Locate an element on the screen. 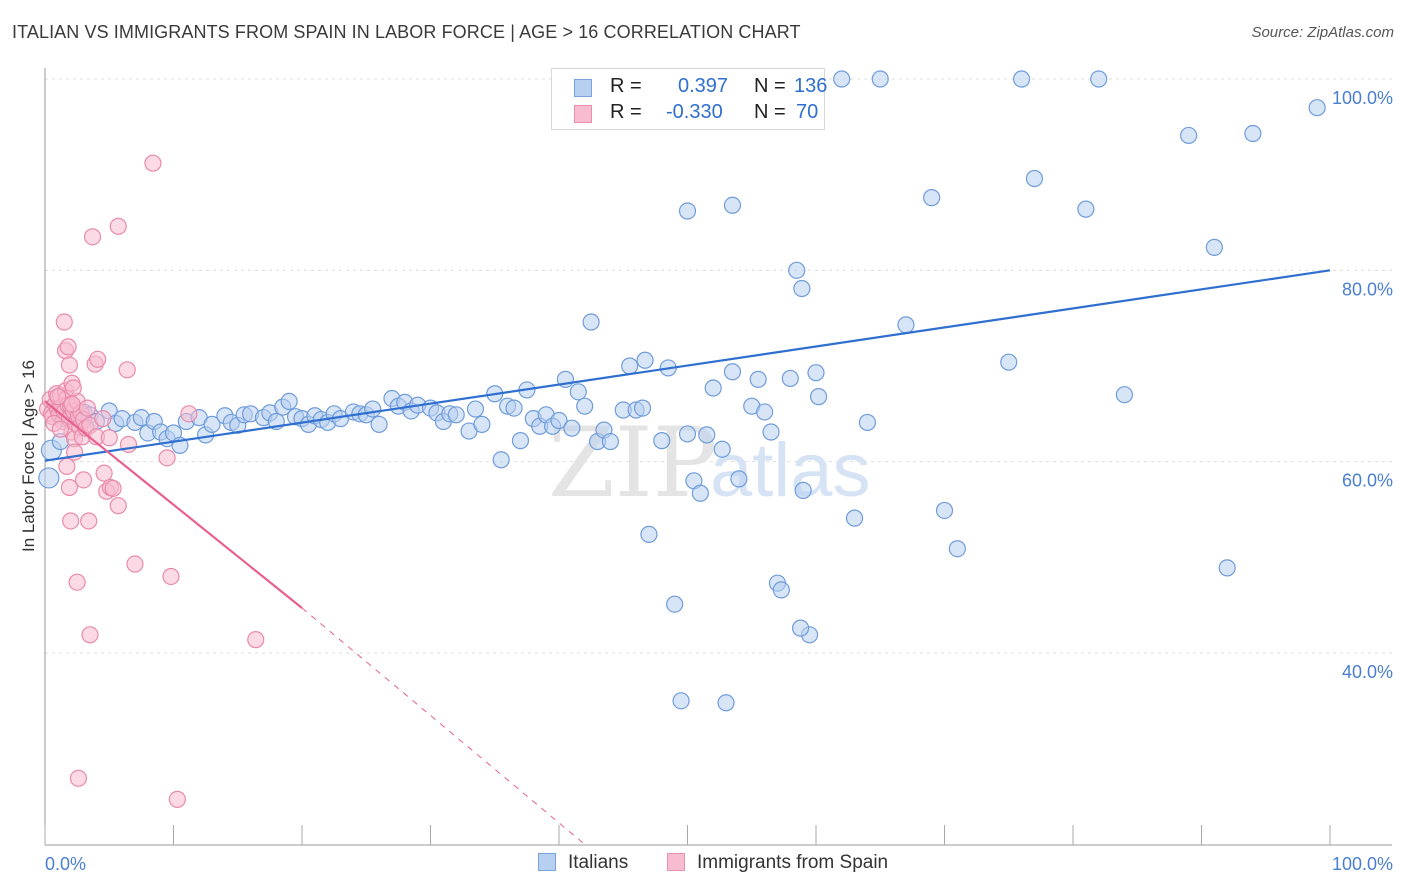 The image size is (1406, 892). legend-swatch-spain is located at coordinates (583, 114).